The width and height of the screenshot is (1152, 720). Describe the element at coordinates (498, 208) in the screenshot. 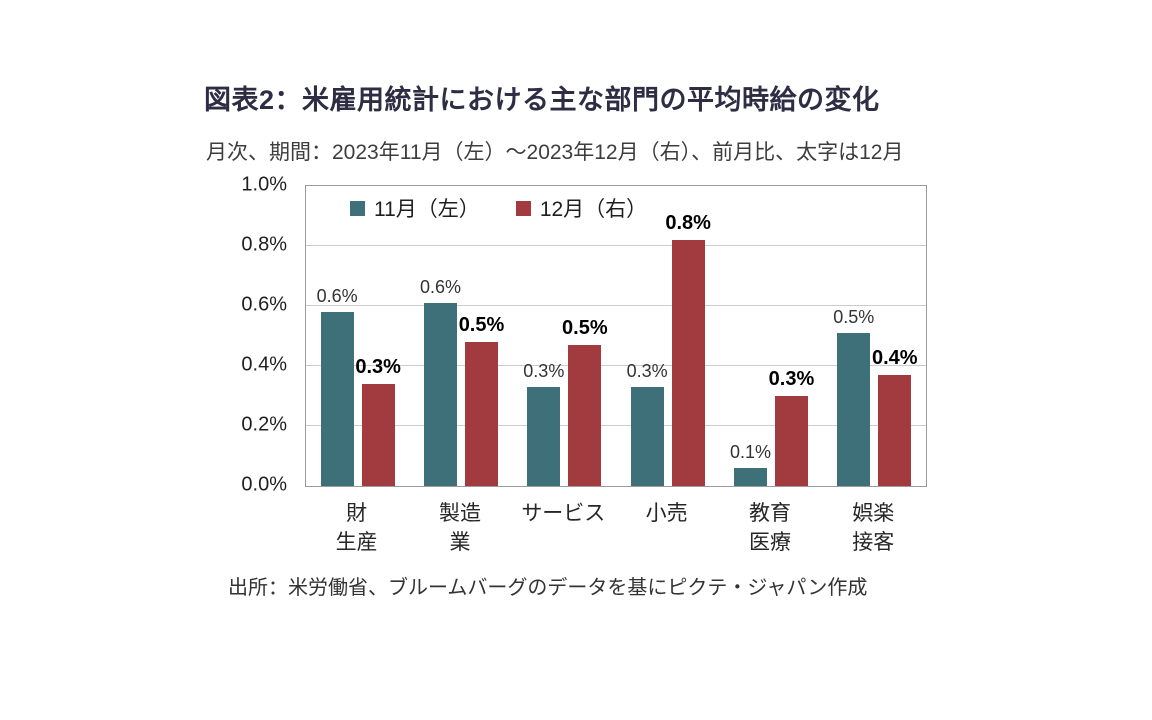

I see `legend: 11月（左） 12月（右）` at that location.